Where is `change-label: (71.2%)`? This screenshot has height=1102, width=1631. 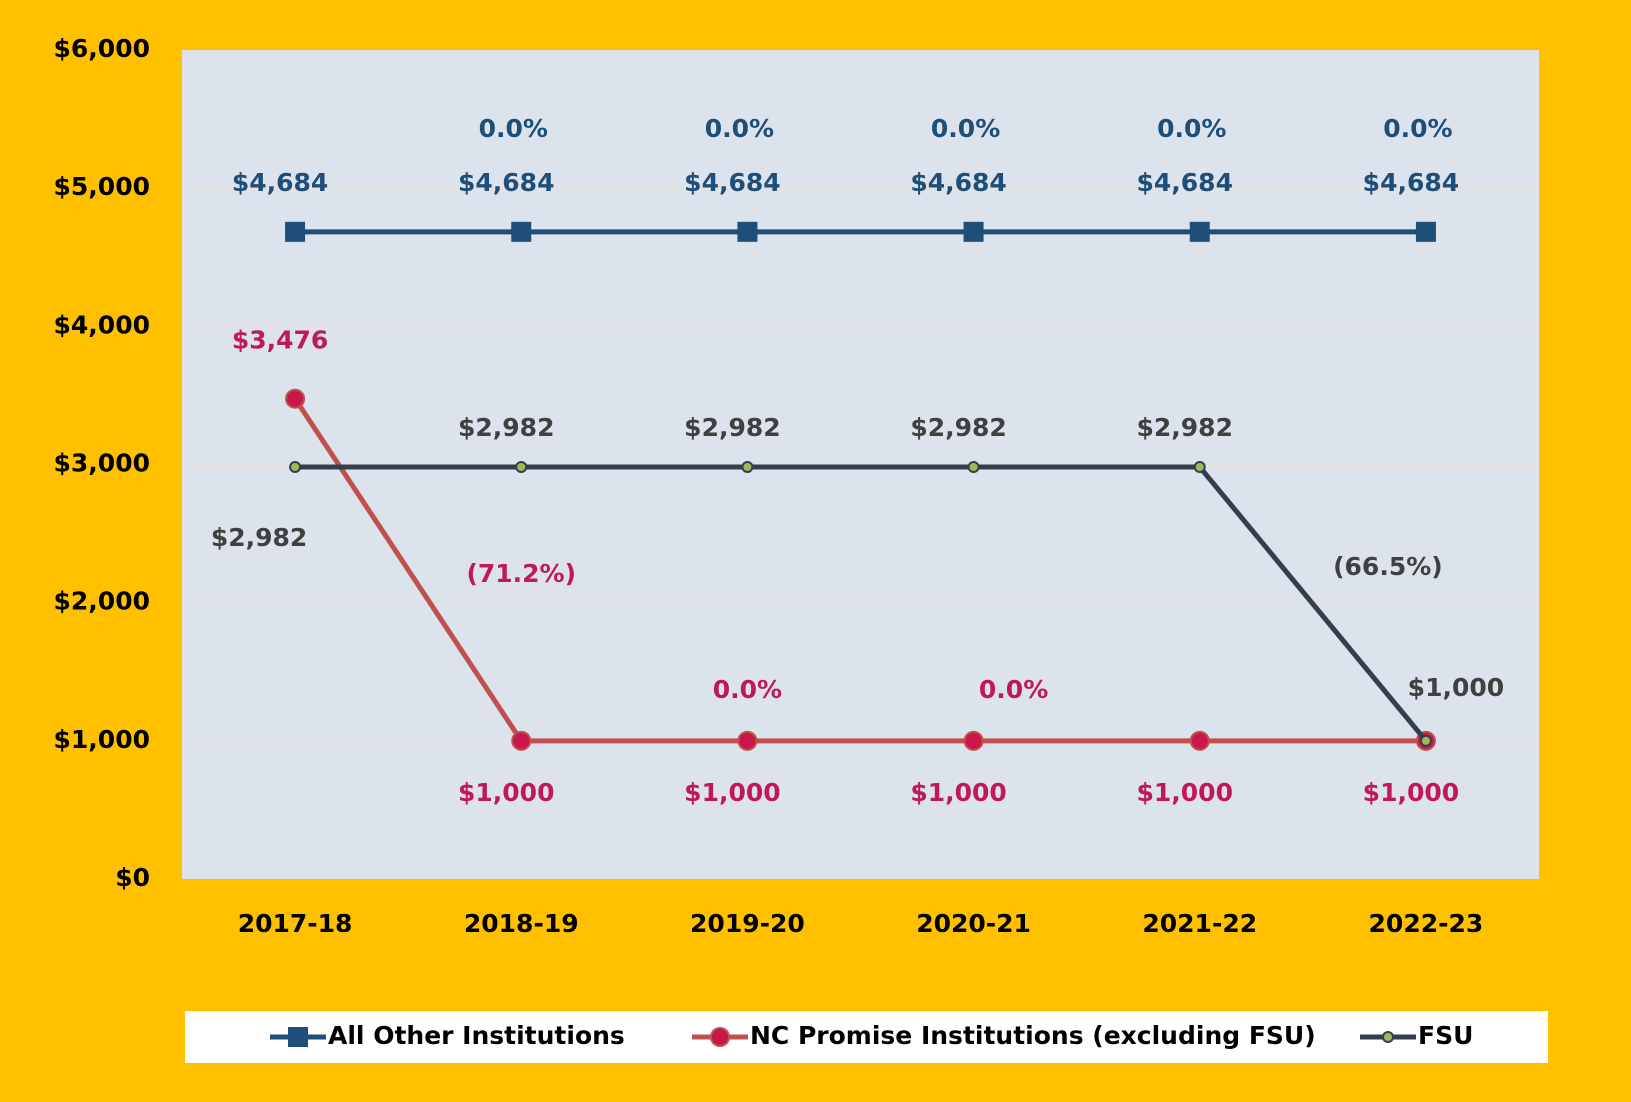 change-label: (71.2%) is located at coordinates (521, 573).